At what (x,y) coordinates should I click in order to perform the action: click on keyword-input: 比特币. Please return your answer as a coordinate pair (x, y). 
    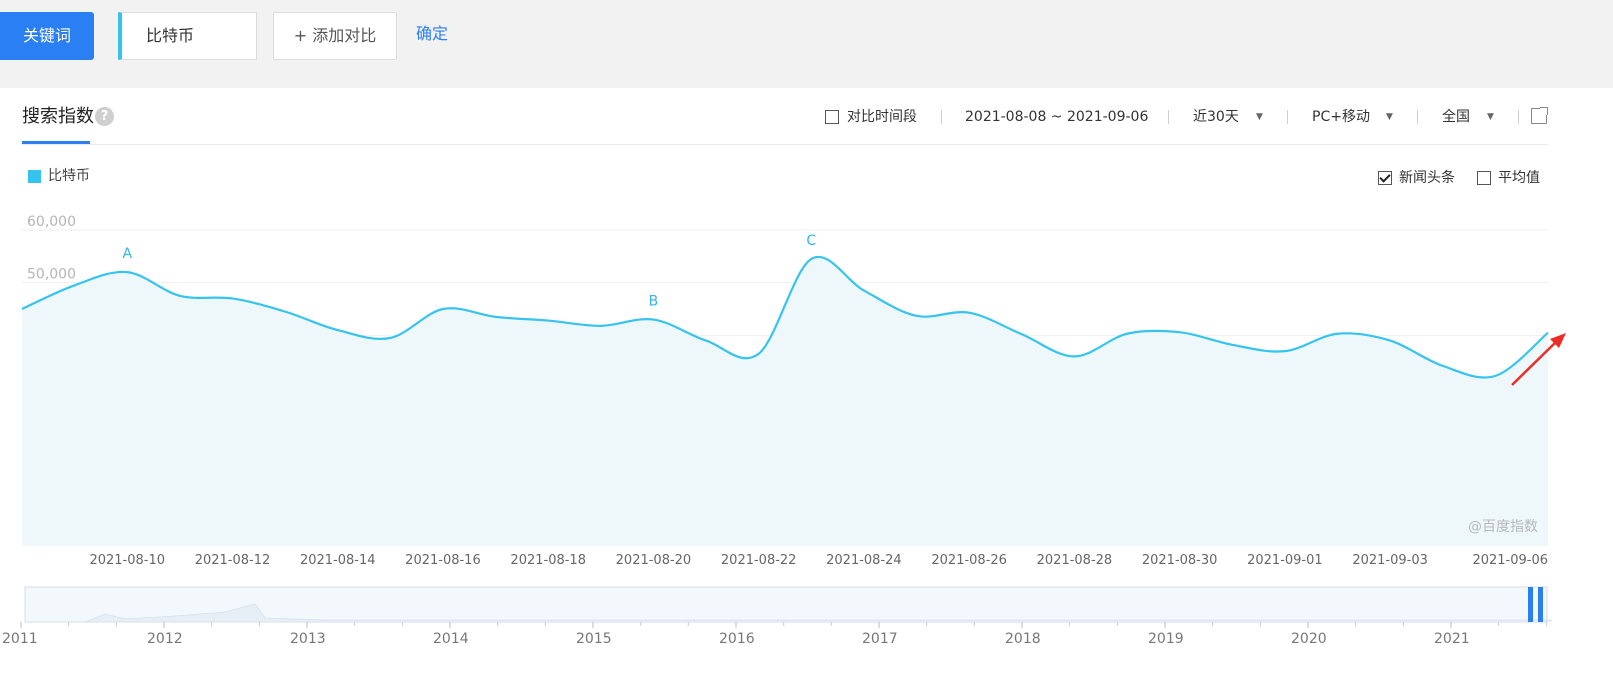
    Looking at the image, I should click on (187, 36).